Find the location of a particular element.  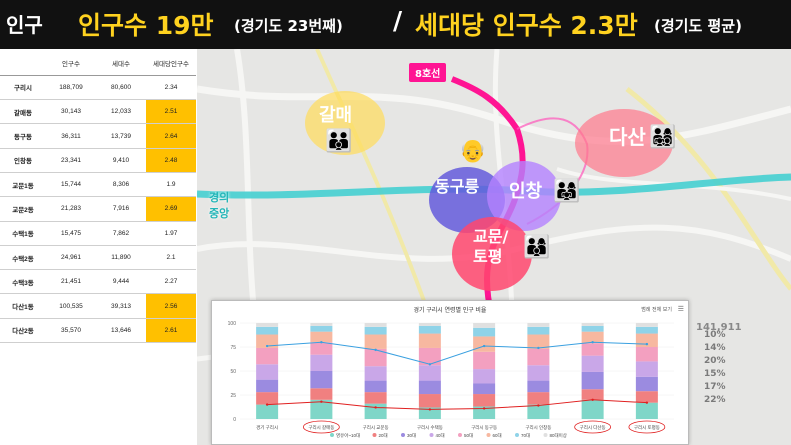

area-label-inchang: 인창 is located at coordinates (526, 191).